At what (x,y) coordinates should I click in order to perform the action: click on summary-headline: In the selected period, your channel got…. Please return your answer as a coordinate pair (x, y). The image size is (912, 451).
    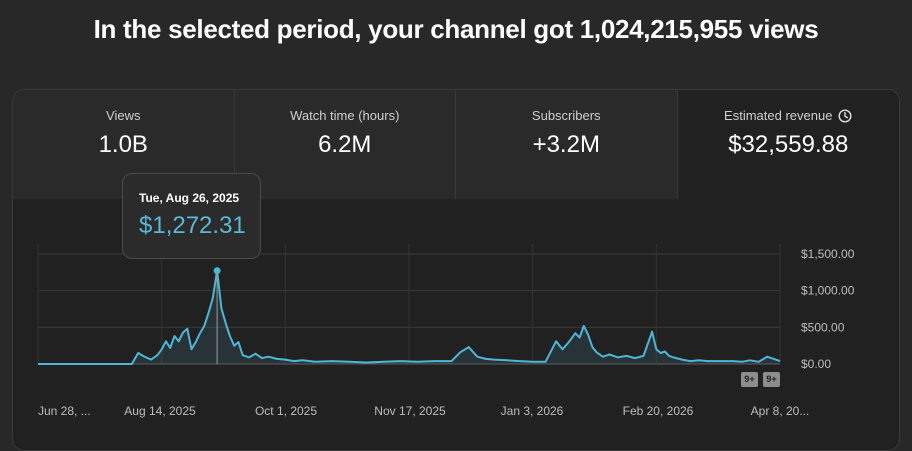
    Looking at the image, I should click on (456, 29).